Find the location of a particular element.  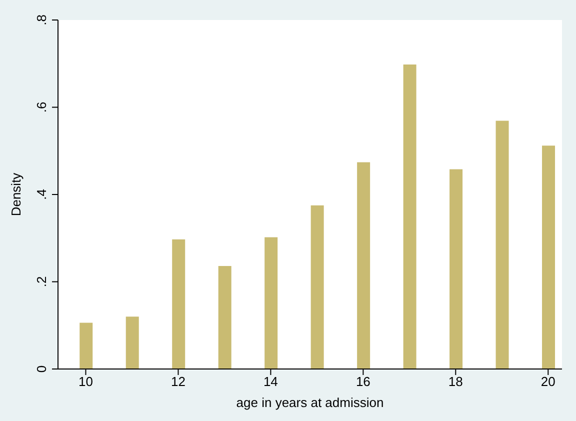

y-tick-label: .2 is located at coordinates (41, 282).